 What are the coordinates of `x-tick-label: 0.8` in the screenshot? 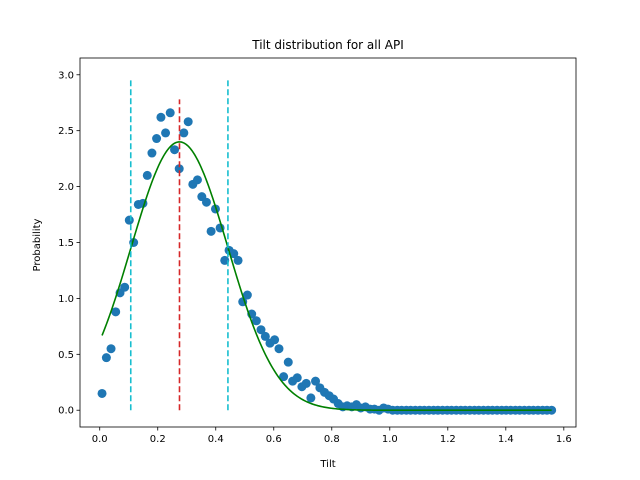 It's located at (332, 439).